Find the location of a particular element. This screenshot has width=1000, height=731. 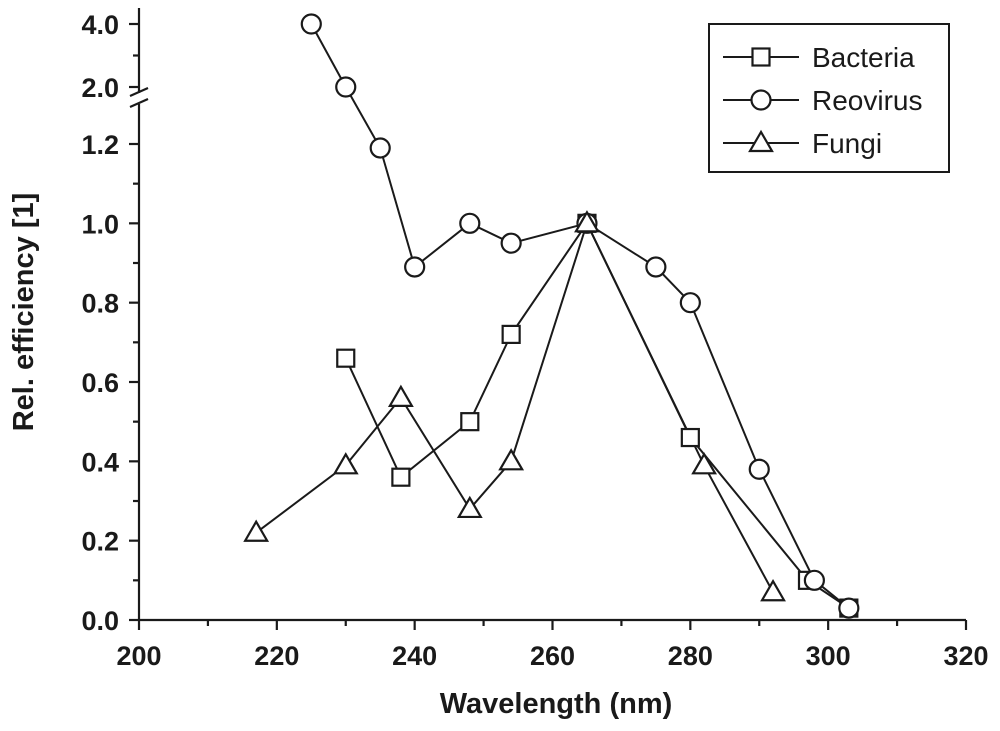

x-tick-label: 240 is located at coordinates (414, 656).